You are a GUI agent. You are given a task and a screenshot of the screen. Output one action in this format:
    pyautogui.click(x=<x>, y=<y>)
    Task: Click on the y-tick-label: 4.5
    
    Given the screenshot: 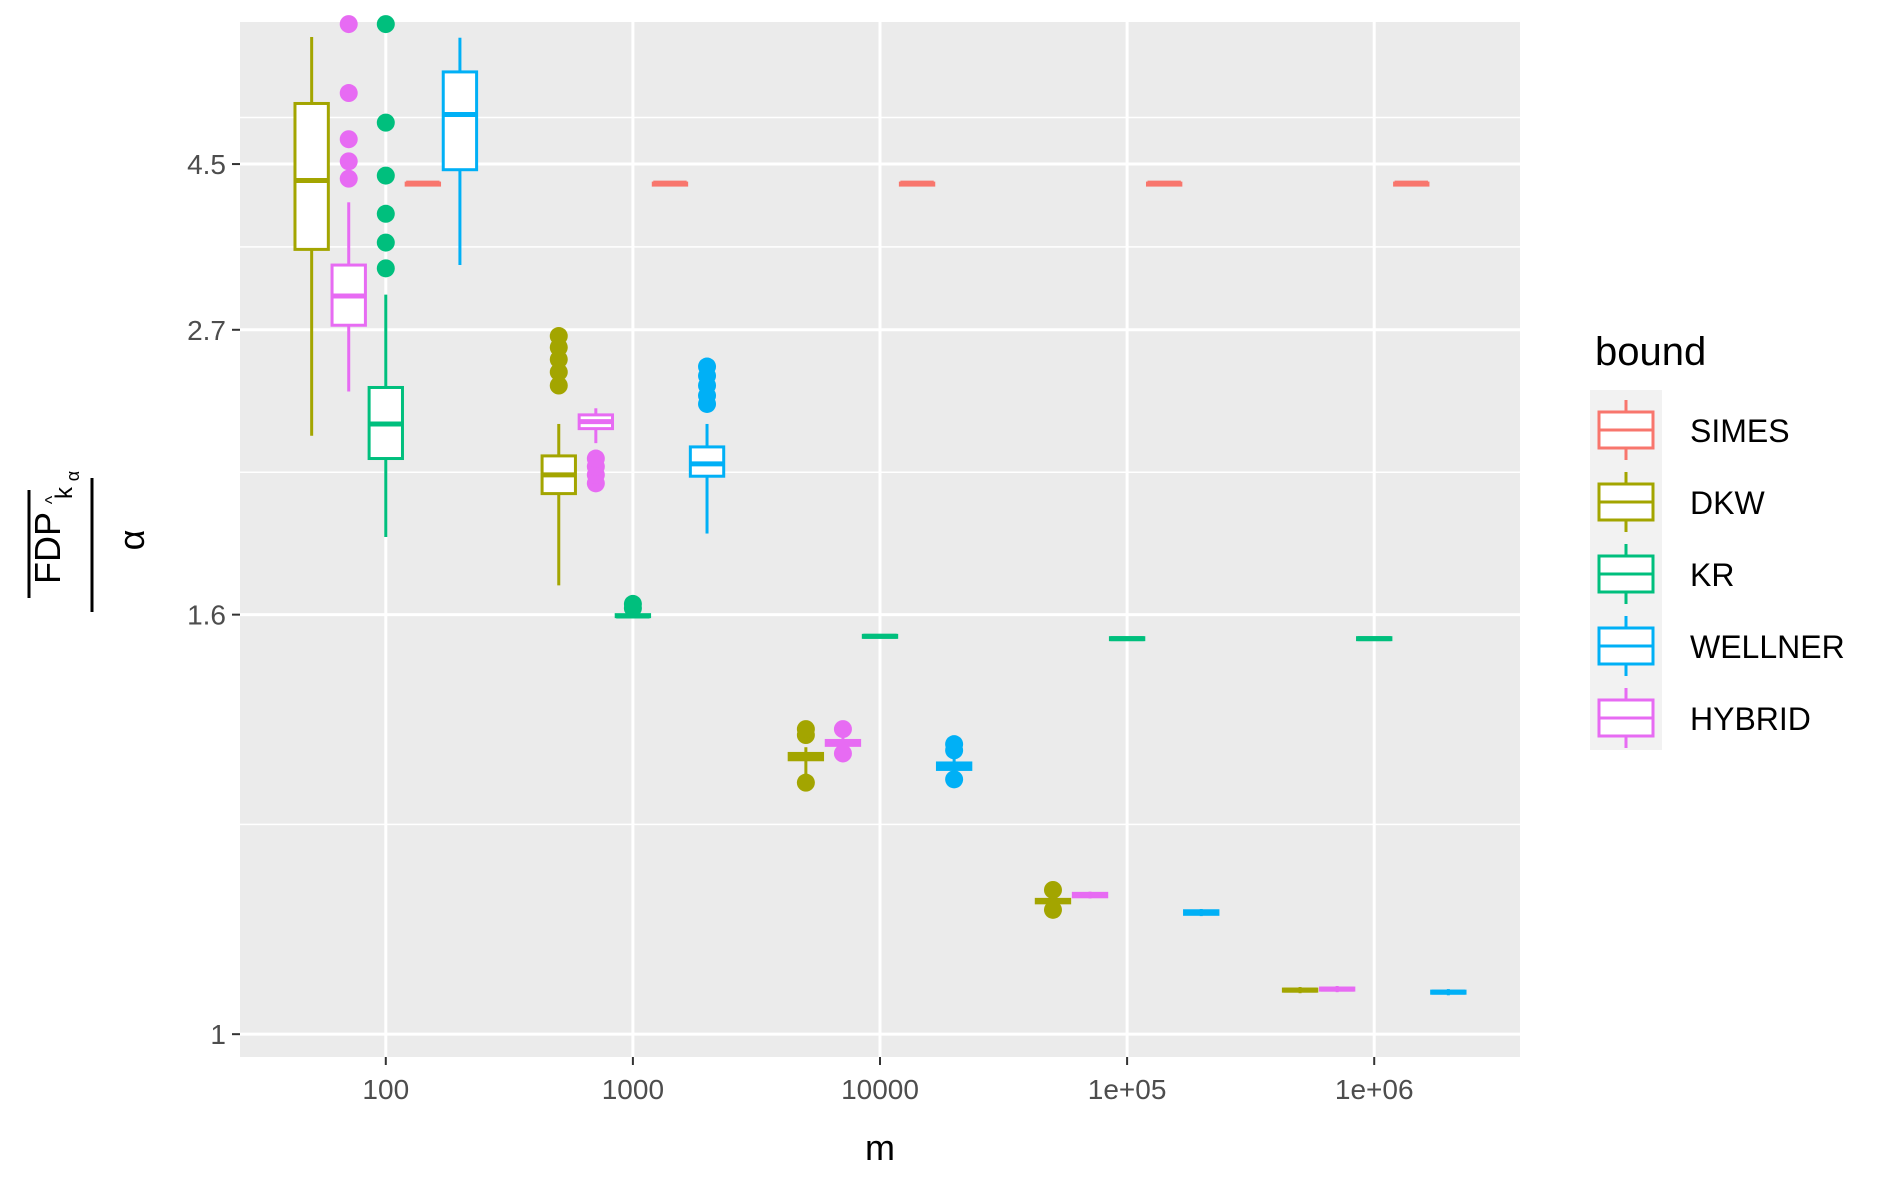 What is the action you would take?
    pyautogui.click(x=206, y=164)
    